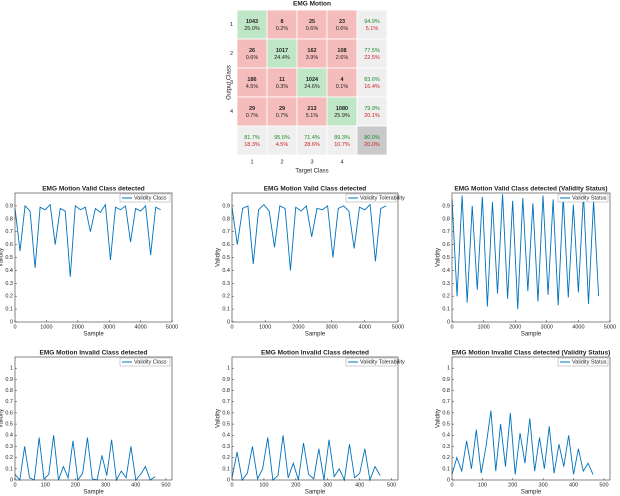 Image resolution: width=620 pixels, height=496 pixels. I want to click on cell-percent: 2.6%, so click(342, 58).